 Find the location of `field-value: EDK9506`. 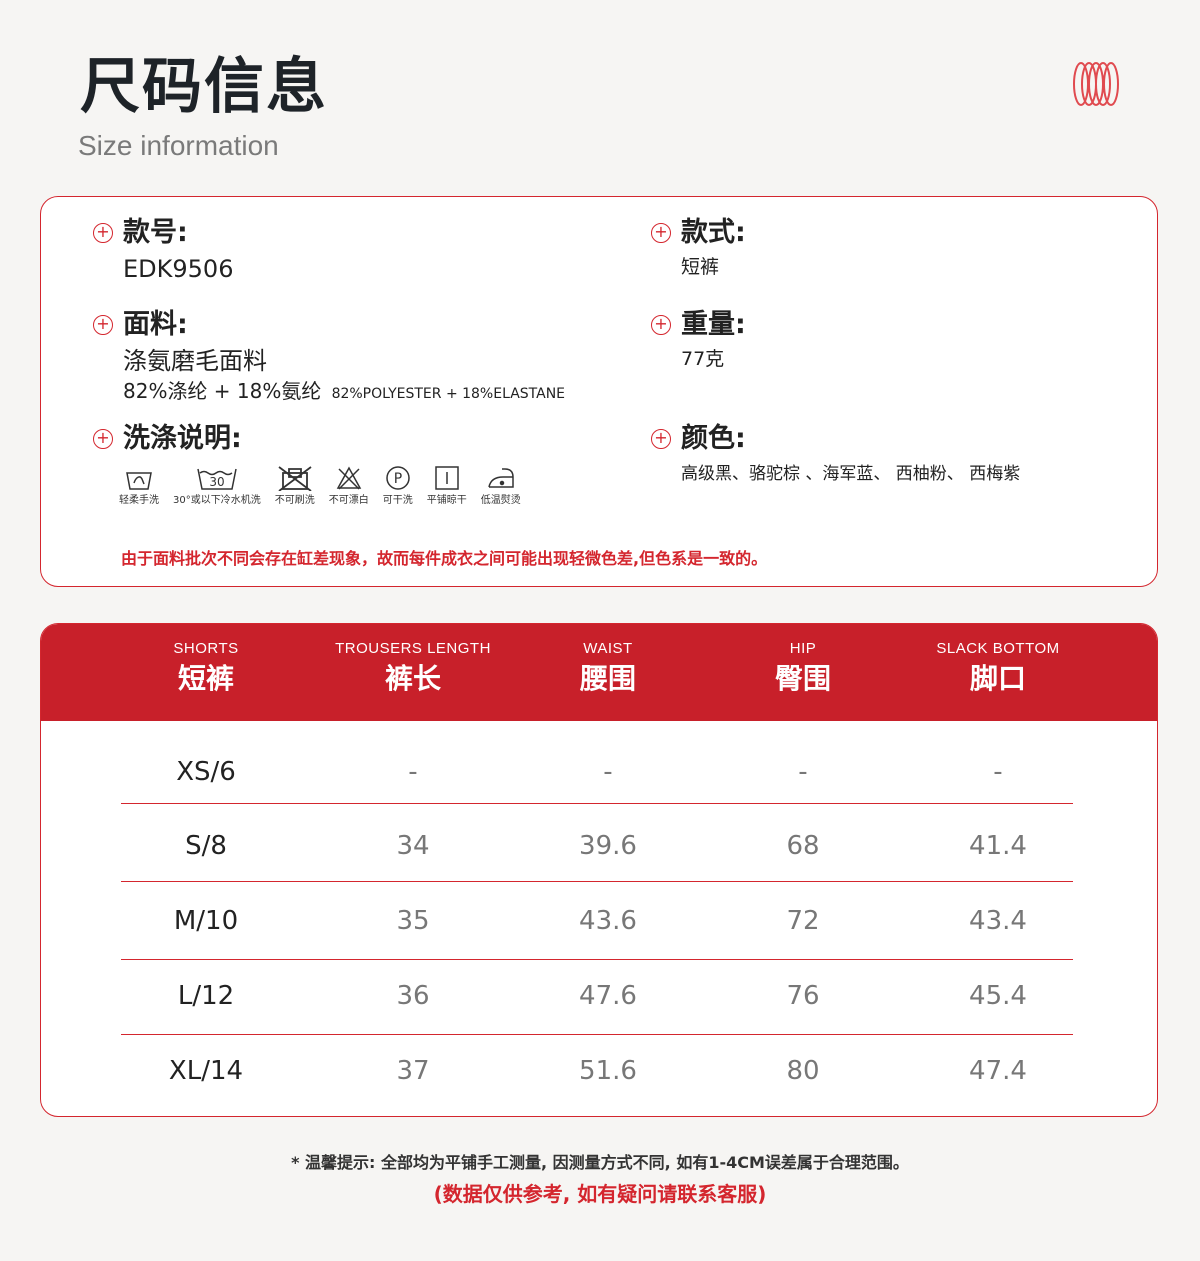

field-value: EDK9506 is located at coordinates (178, 269).